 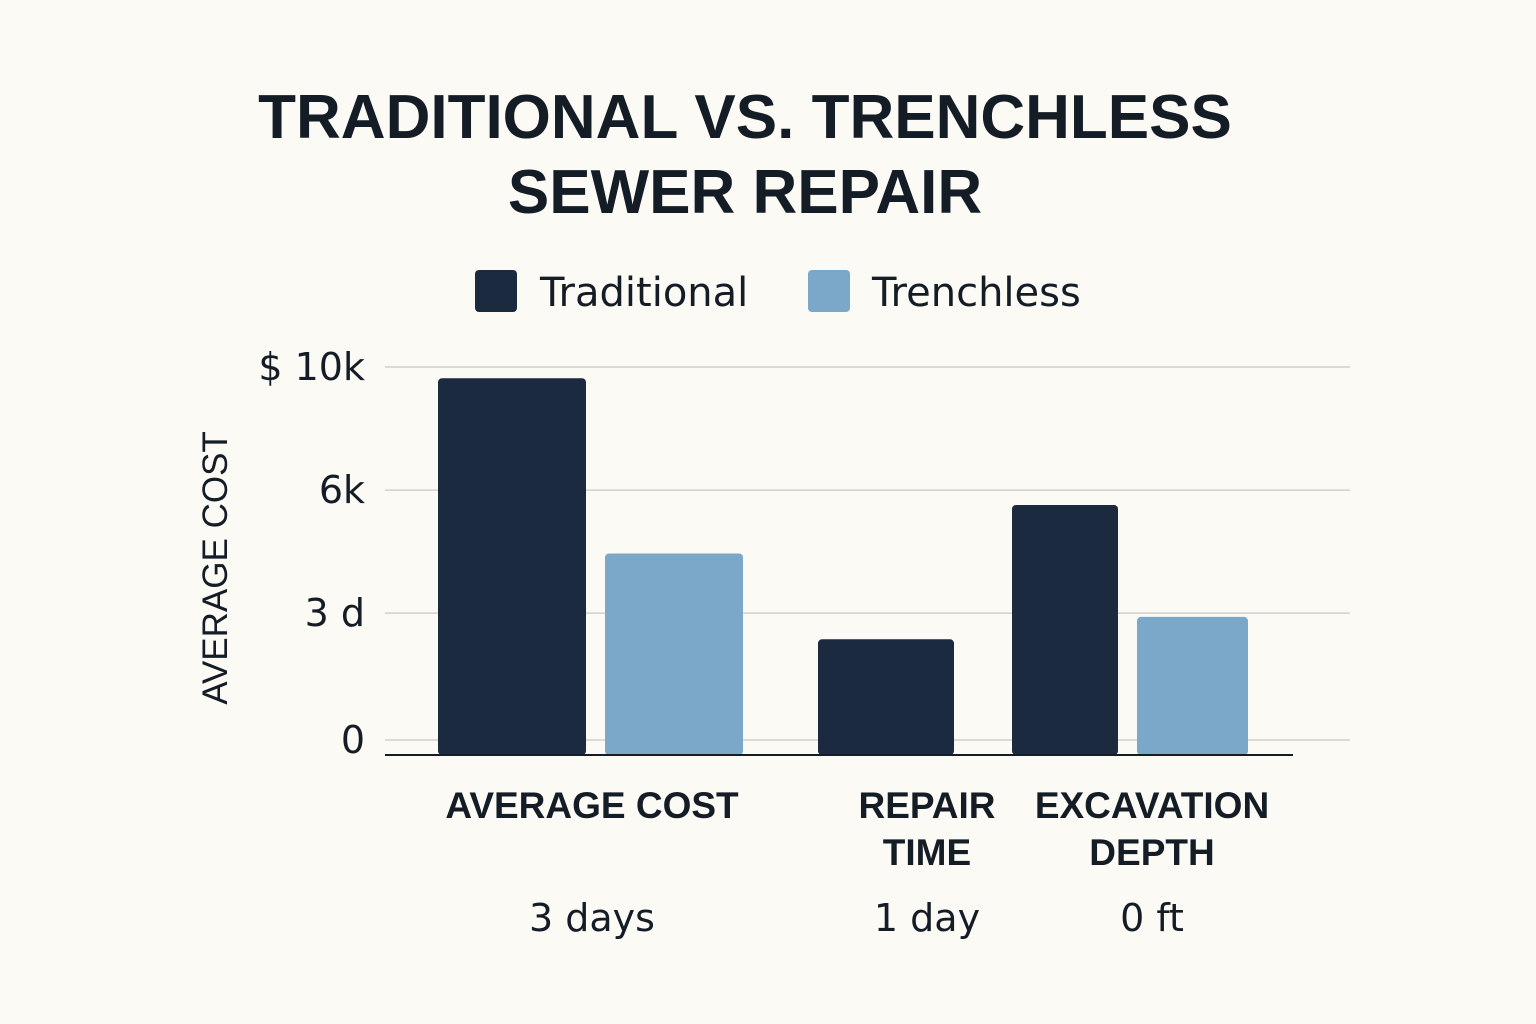 What do you see at coordinates (857, 829) in the screenshot?
I see `x-category-labels: AVERAGE COST REPAIR TIME EXCAVATION DEPTH` at bounding box center [857, 829].